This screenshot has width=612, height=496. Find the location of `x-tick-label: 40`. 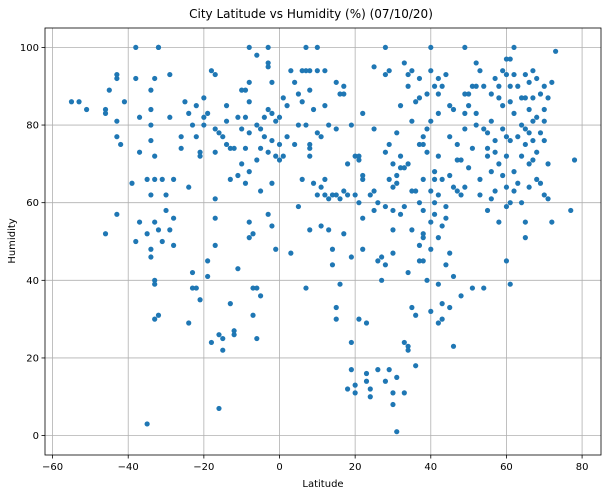

x-tick-label: 40 is located at coordinates (430, 467).